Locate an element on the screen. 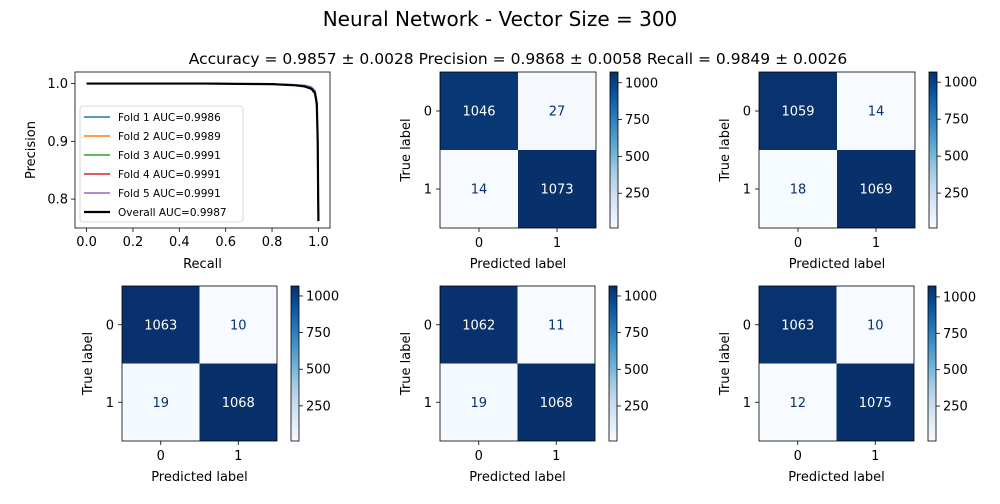 The height and width of the screenshot is (504, 1000). pr-x-tick-label: 0.4 is located at coordinates (179, 242).